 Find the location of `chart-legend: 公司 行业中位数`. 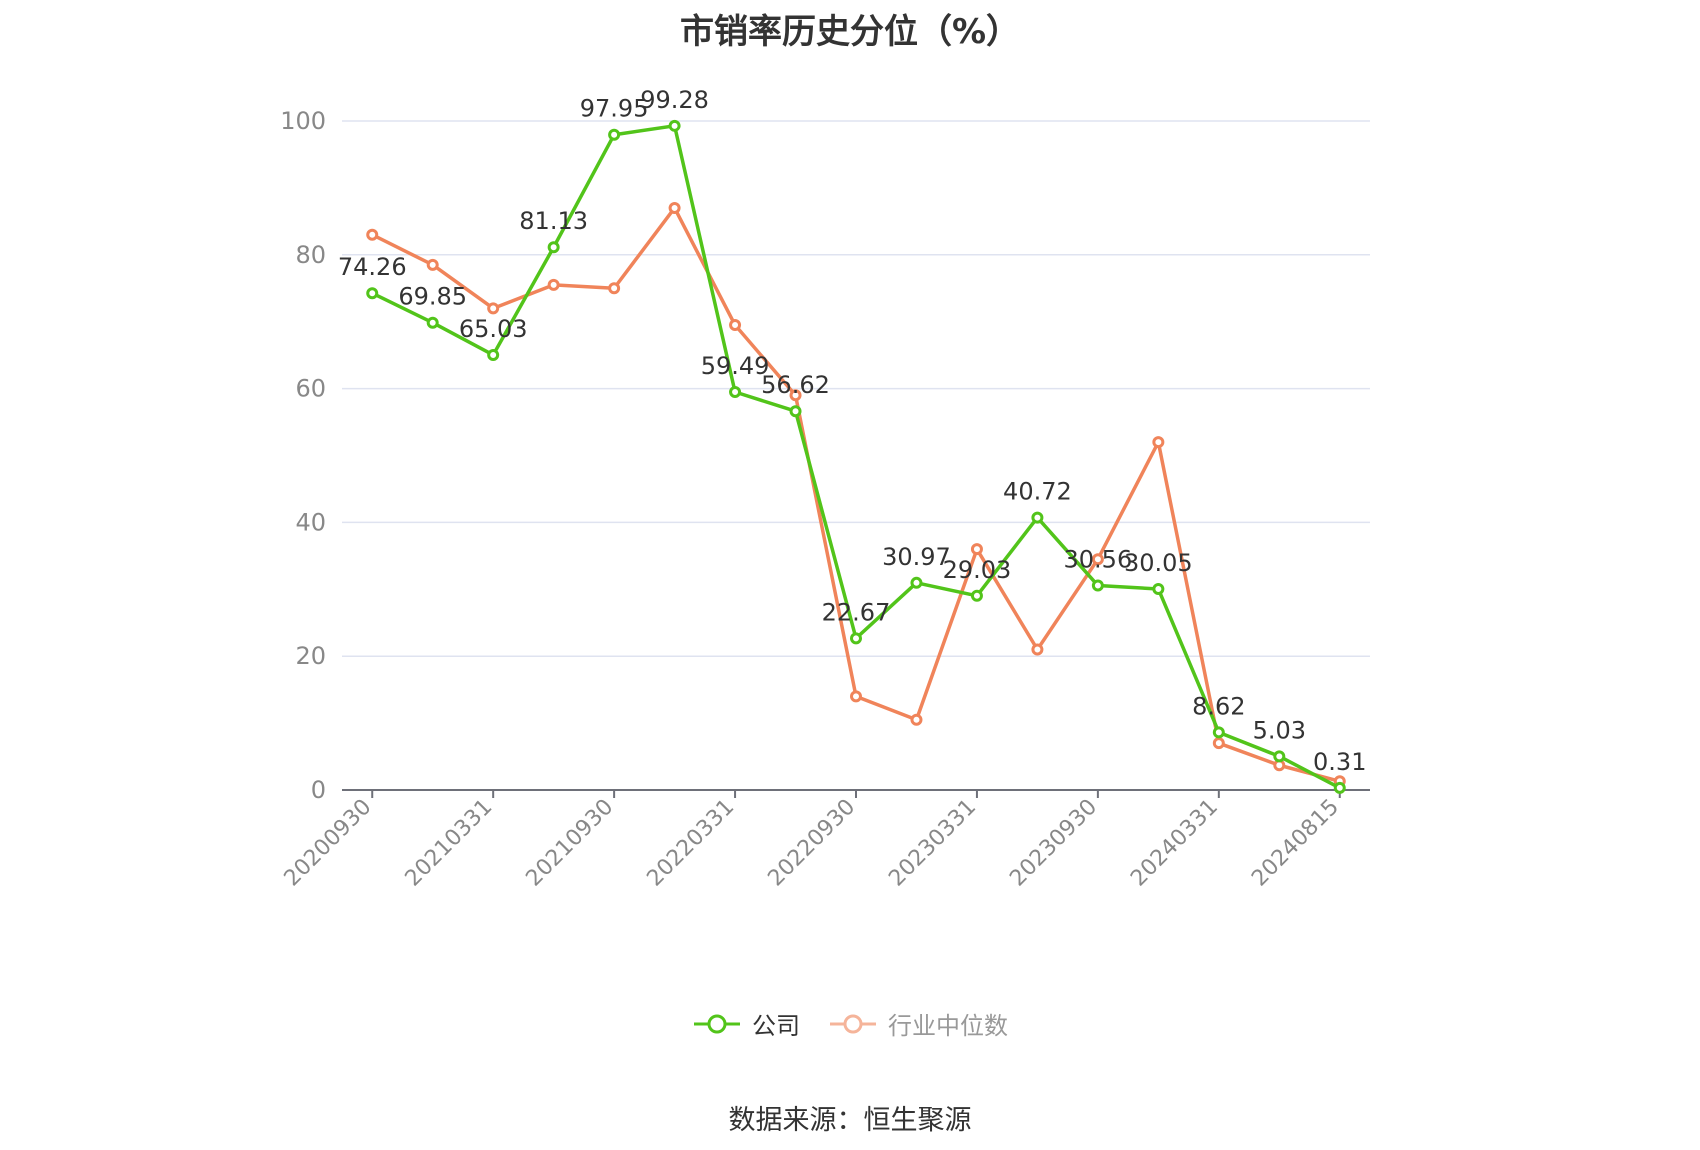

chart-legend: 公司 行业中位数 is located at coordinates (850, 1023).